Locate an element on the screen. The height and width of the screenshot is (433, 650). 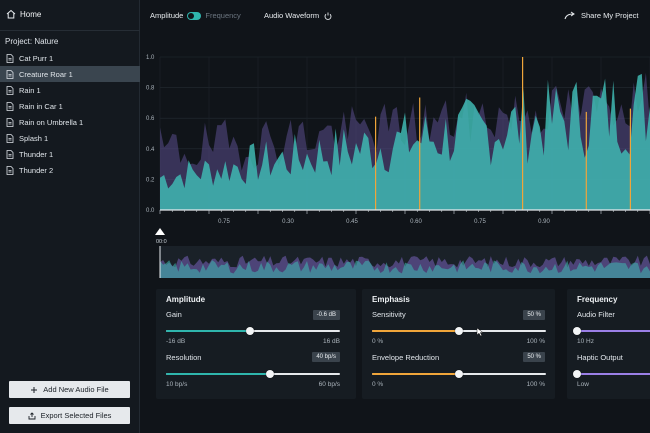
sensitivity-value: 50 % is located at coordinates (534, 315).